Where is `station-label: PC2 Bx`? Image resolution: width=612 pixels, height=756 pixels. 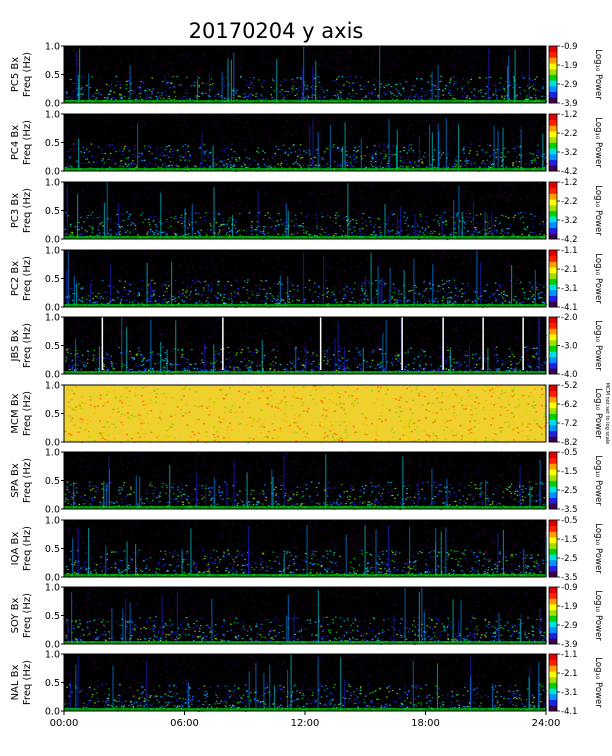
station-label: PC2 Bx is located at coordinates (15, 278).